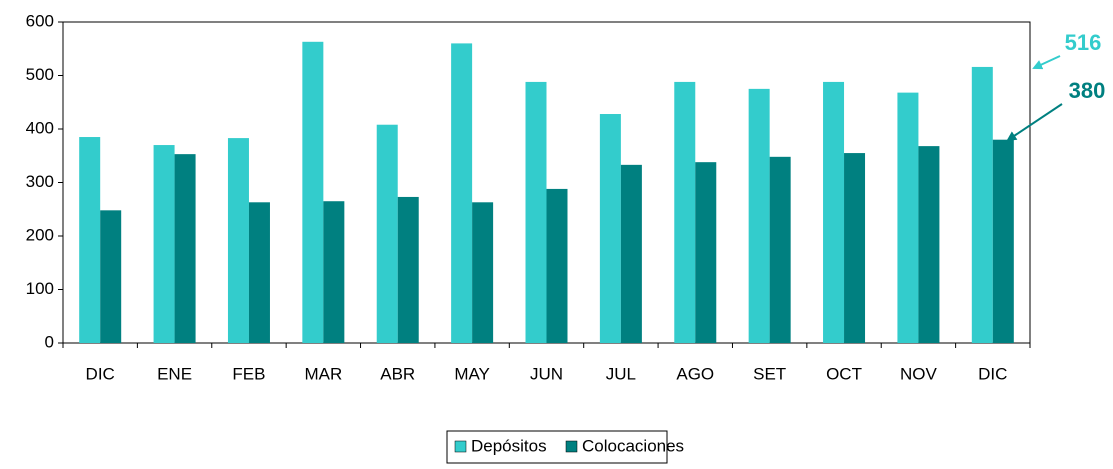 The height and width of the screenshot is (469, 1113). What do you see at coordinates (844, 373) in the screenshot?
I see `x-tick-label: OCT` at bounding box center [844, 373].